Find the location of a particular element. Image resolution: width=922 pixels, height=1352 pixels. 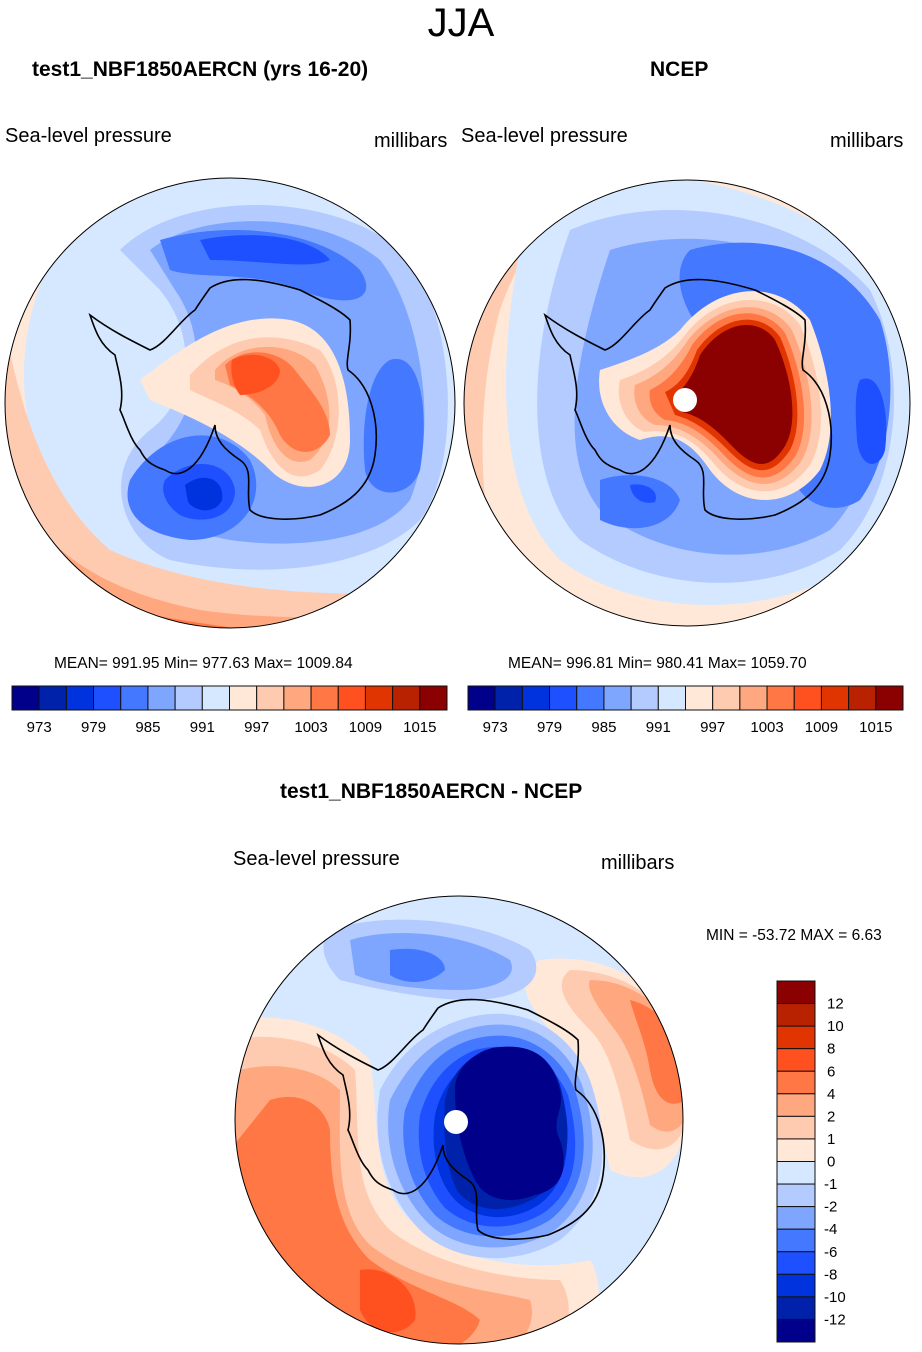

panel3-colorbar-tick-label: -6 is located at coordinates (830, 1252).